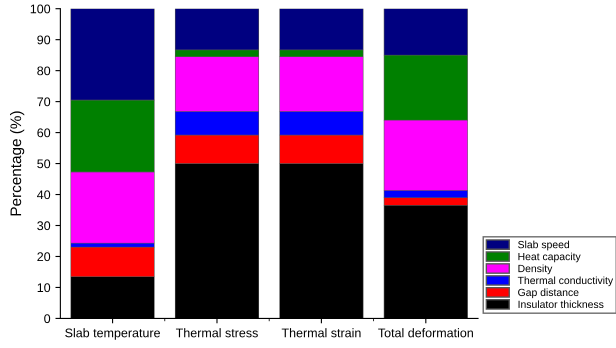 This screenshot has width=616, height=348. What do you see at coordinates (43, 71) in the screenshot?
I see `y-tick-label: 80` at bounding box center [43, 71].